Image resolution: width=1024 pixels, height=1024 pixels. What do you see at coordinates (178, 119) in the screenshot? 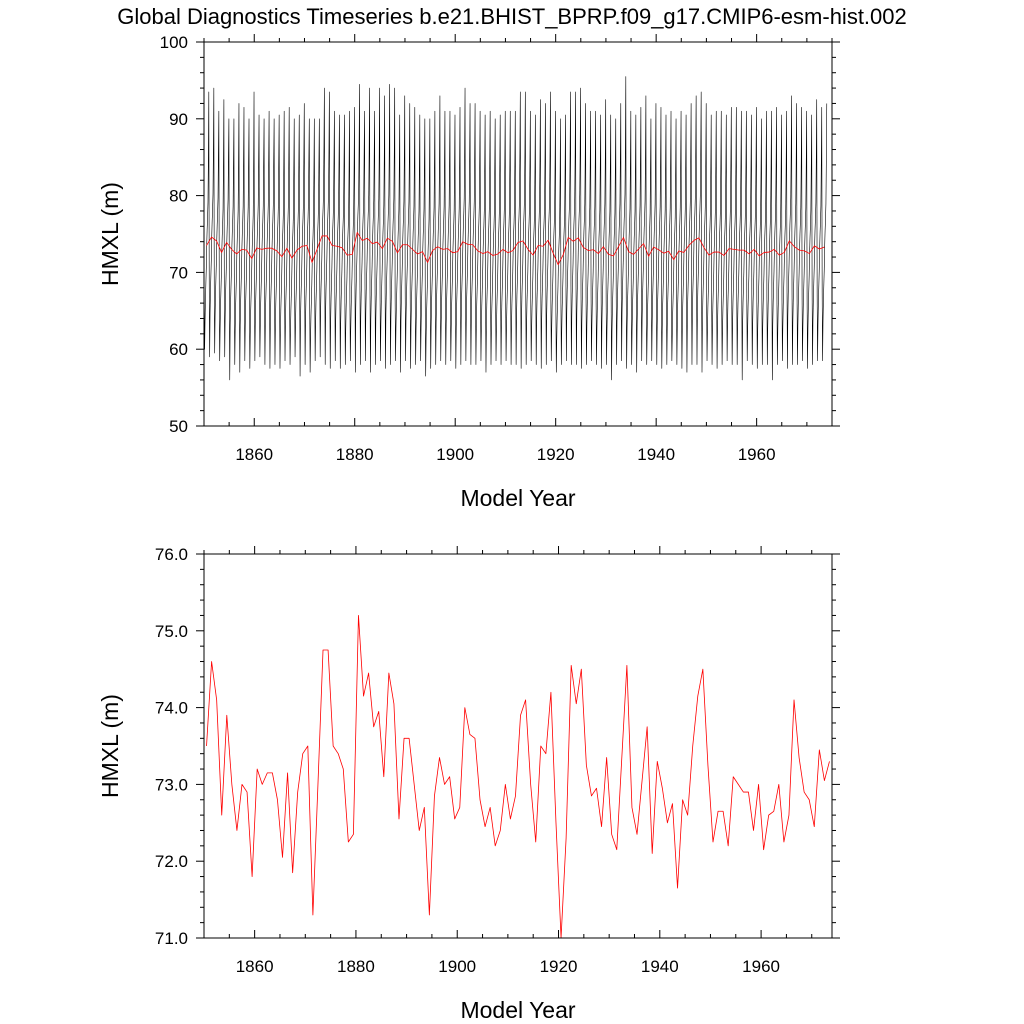
I see `y-tick-label: 90` at bounding box center [178, 119].